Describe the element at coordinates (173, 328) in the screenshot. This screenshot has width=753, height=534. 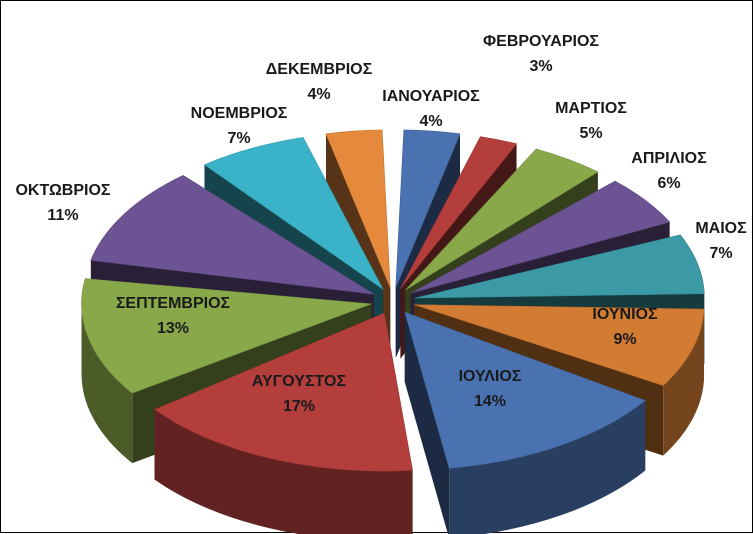
I see `slice-percent-label: 13%` at that location.